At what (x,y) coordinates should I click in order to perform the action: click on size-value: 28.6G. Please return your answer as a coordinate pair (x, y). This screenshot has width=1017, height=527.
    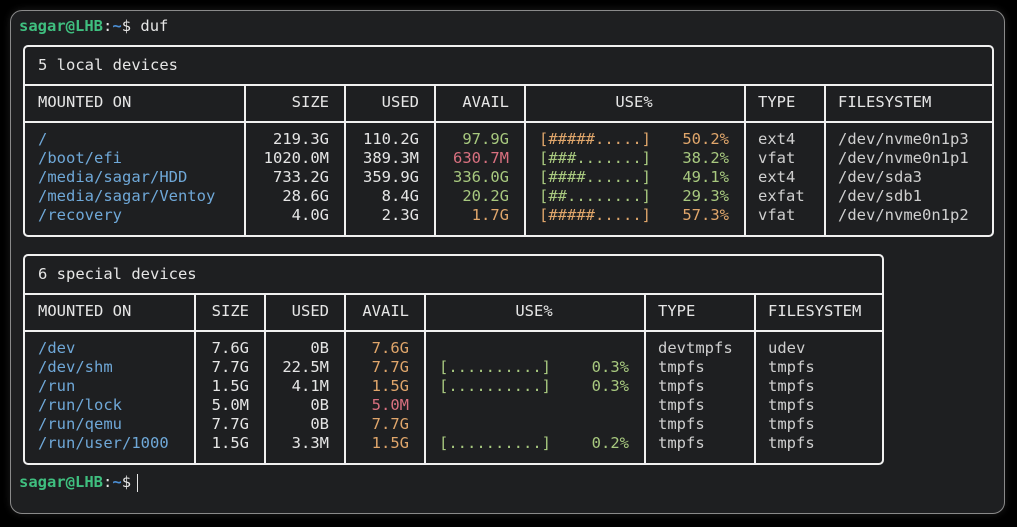
    Looking at the image, I should click on (305, 196).